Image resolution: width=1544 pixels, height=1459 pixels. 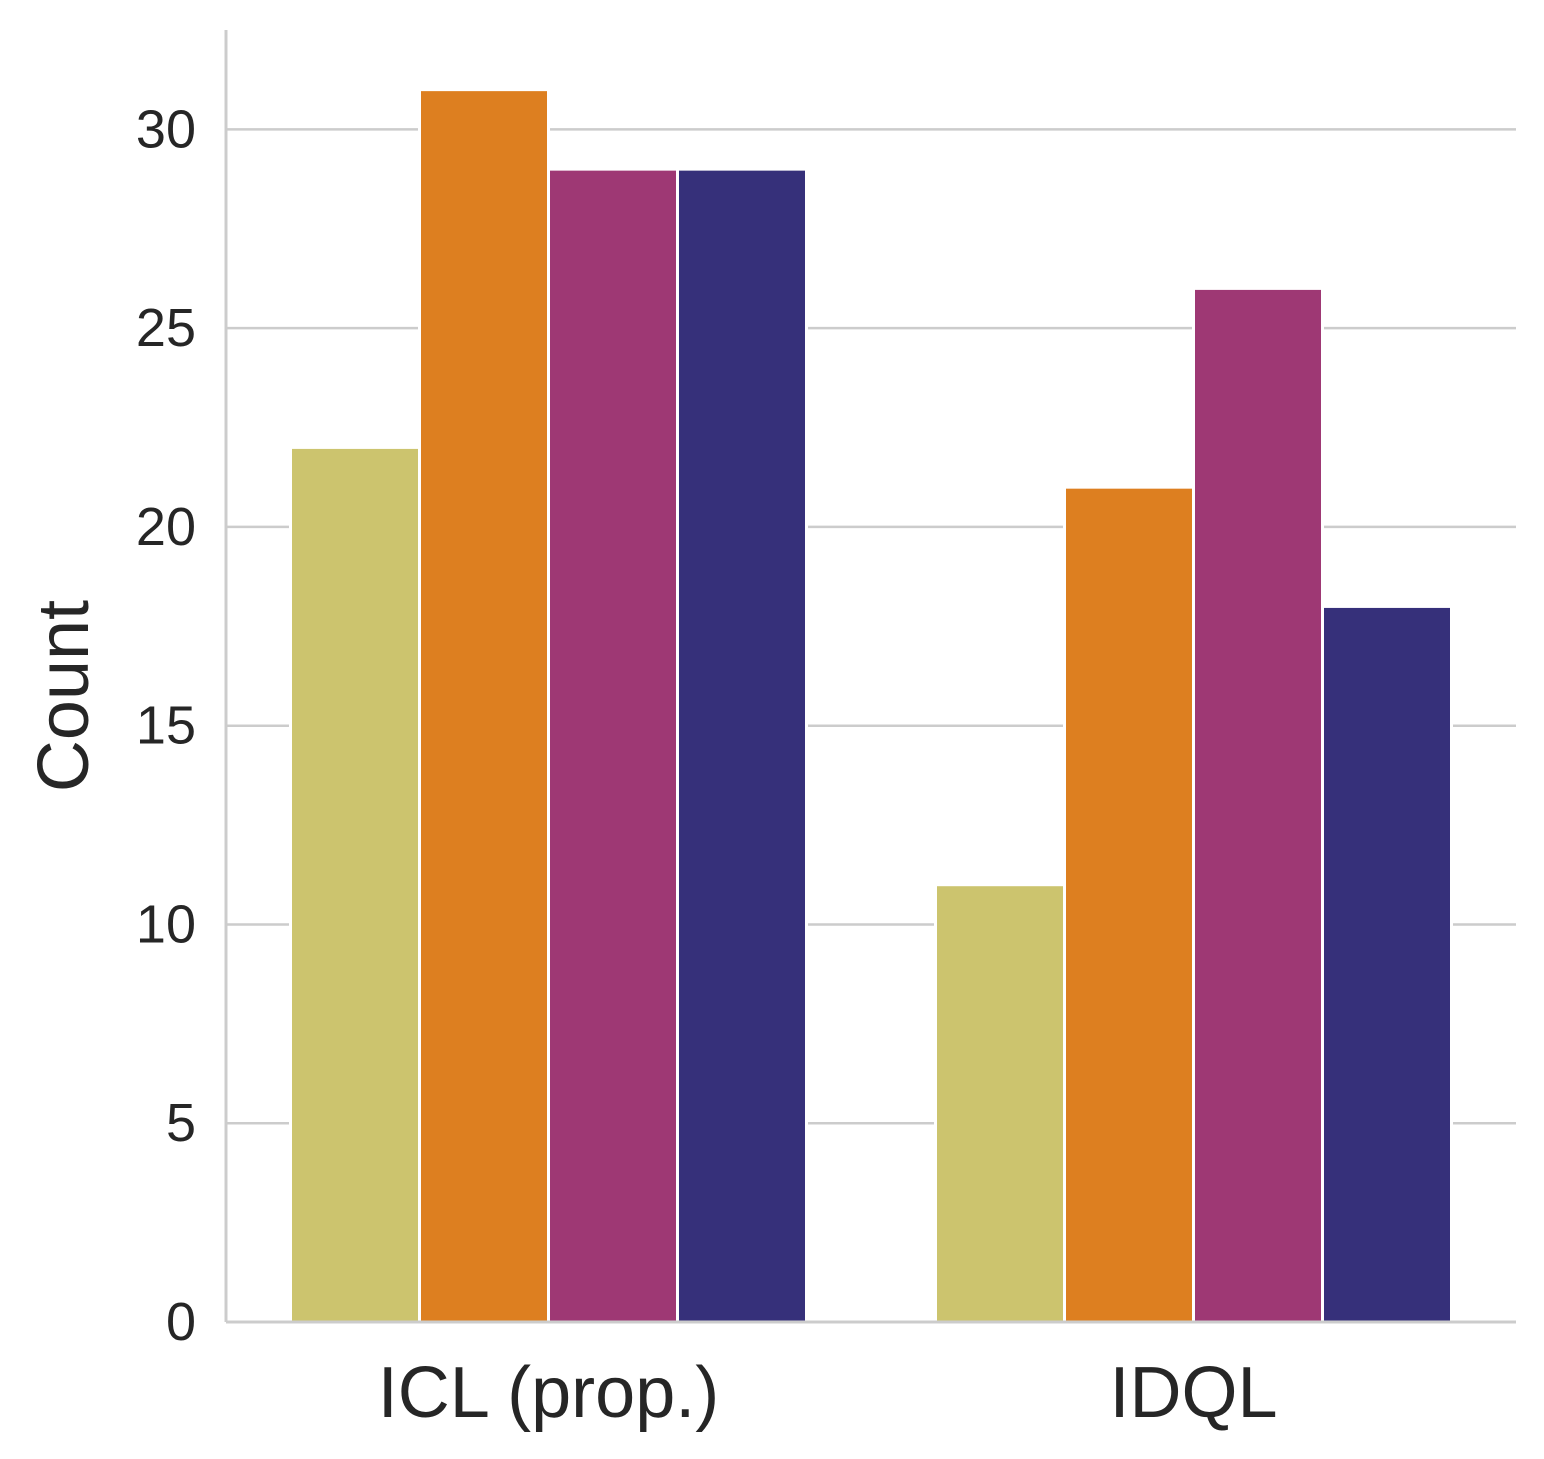 I want to click on y-tick-label: 5, so click(x=181, y=1123).